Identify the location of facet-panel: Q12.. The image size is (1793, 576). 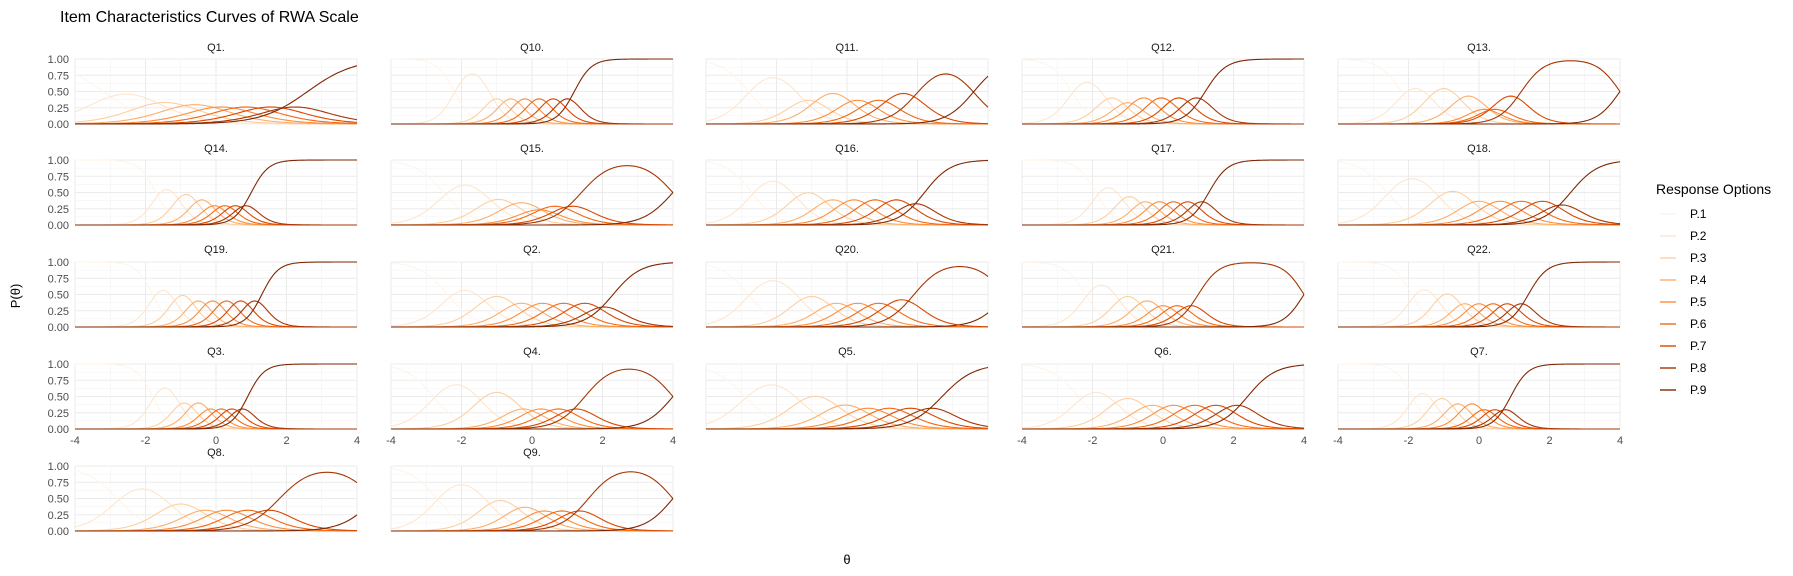
(1163, 83).